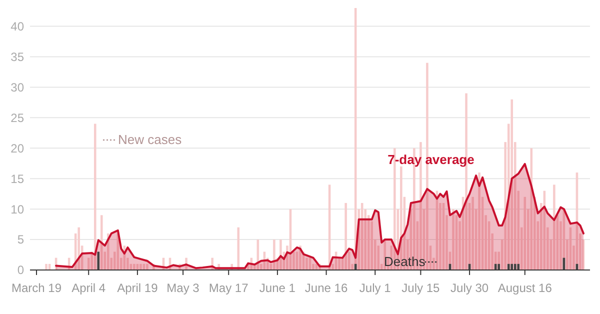 The width and height of the screenshot is (600, 314). Describe the element at coordinates (17, 179) in the screenshot. I see `y-tick-label: 15` at that location.